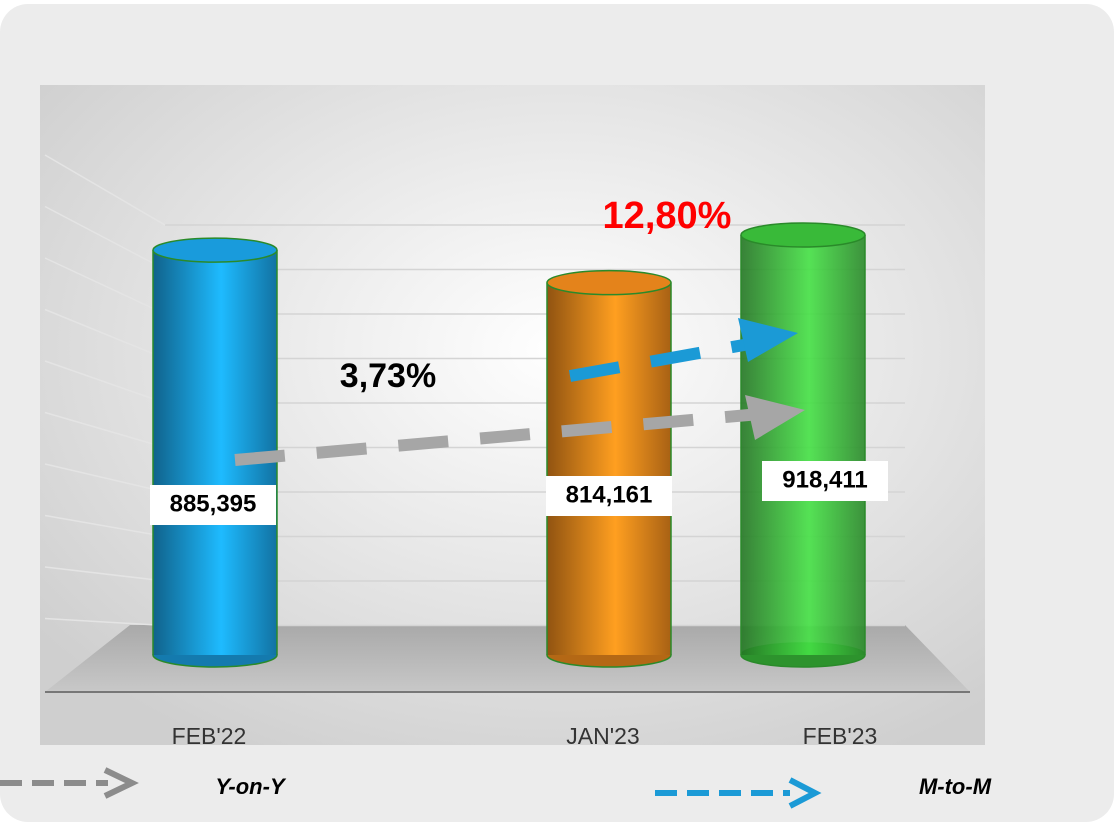  What do you see at coordinates (805, 793) in the screenshot?
I see `legend-mom-head` at bounding box center [805, 793].